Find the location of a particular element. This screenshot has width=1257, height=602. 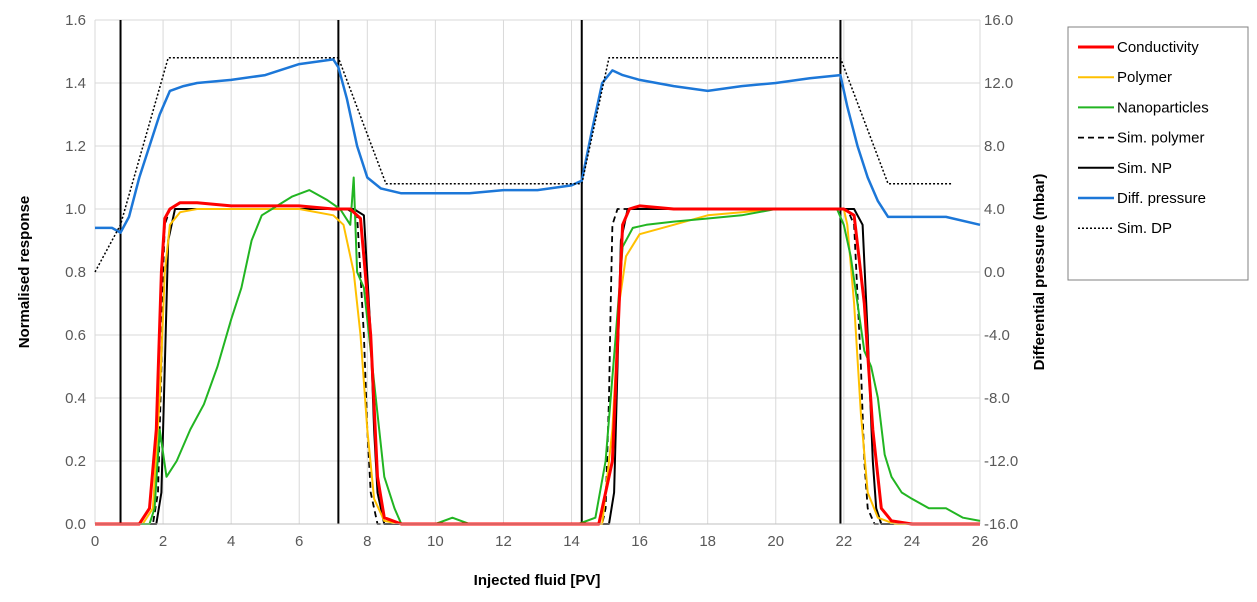

x-tick-label: 18 is located at coordinates (707, 541).